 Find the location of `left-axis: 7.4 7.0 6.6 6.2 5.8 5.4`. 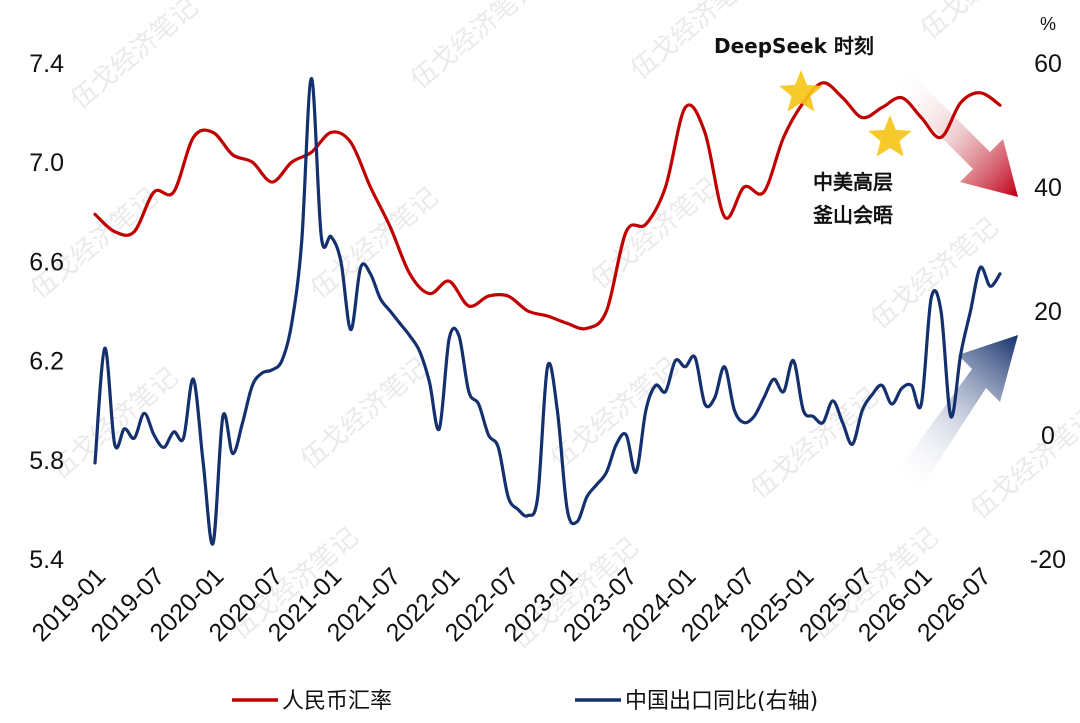

left-axis: 7.4 7.0 6.6 6.2 5.8 5.4 is located at coordinates (46, 312).